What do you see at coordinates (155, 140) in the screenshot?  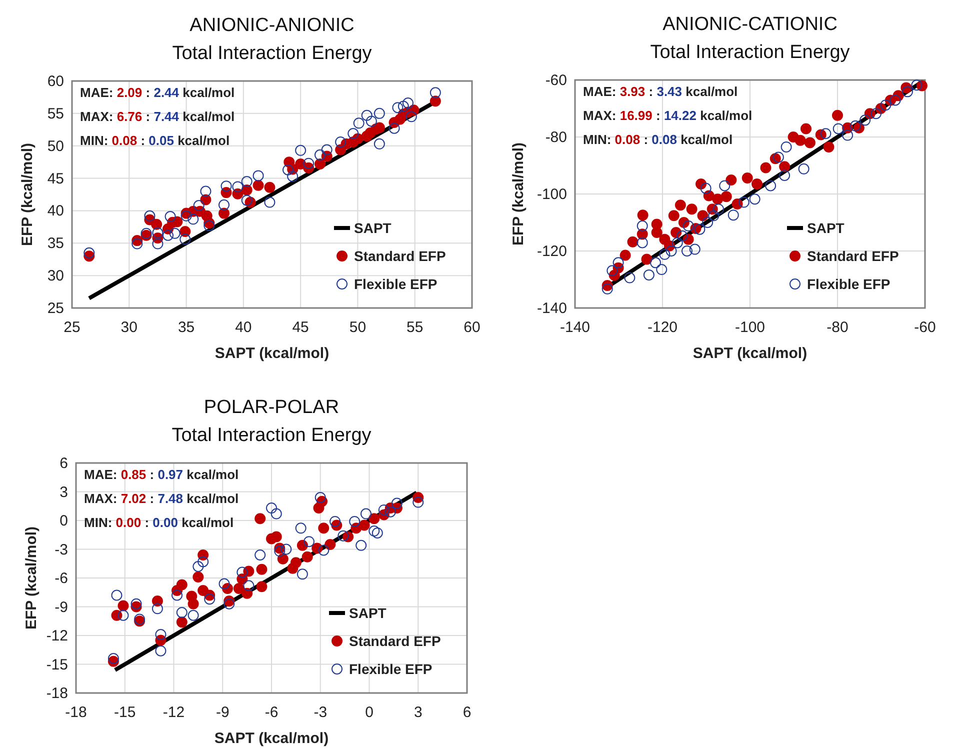 I see `annotation: MIN: 0.08 : 0.05 kcal/mol` at bounding box center [155, 140].